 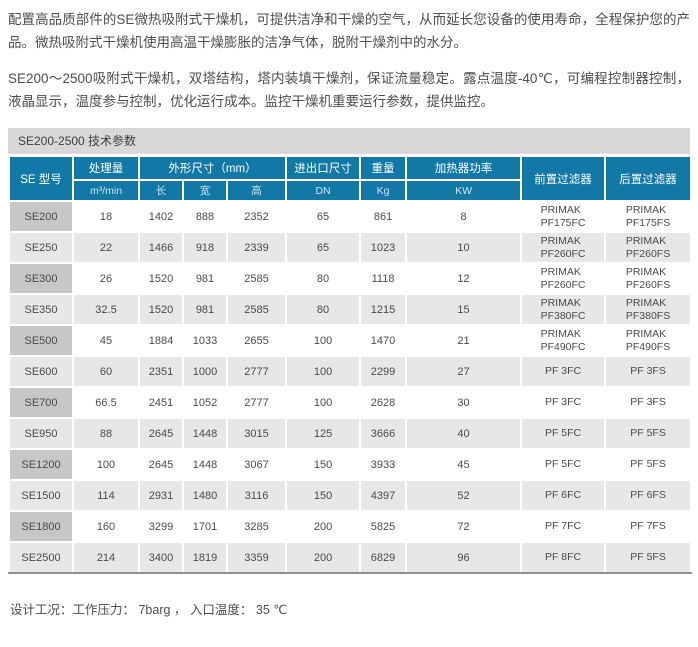 I want to click on cell-pre-filter: PRIMAK PF260FC, so click(x=563, y=278).